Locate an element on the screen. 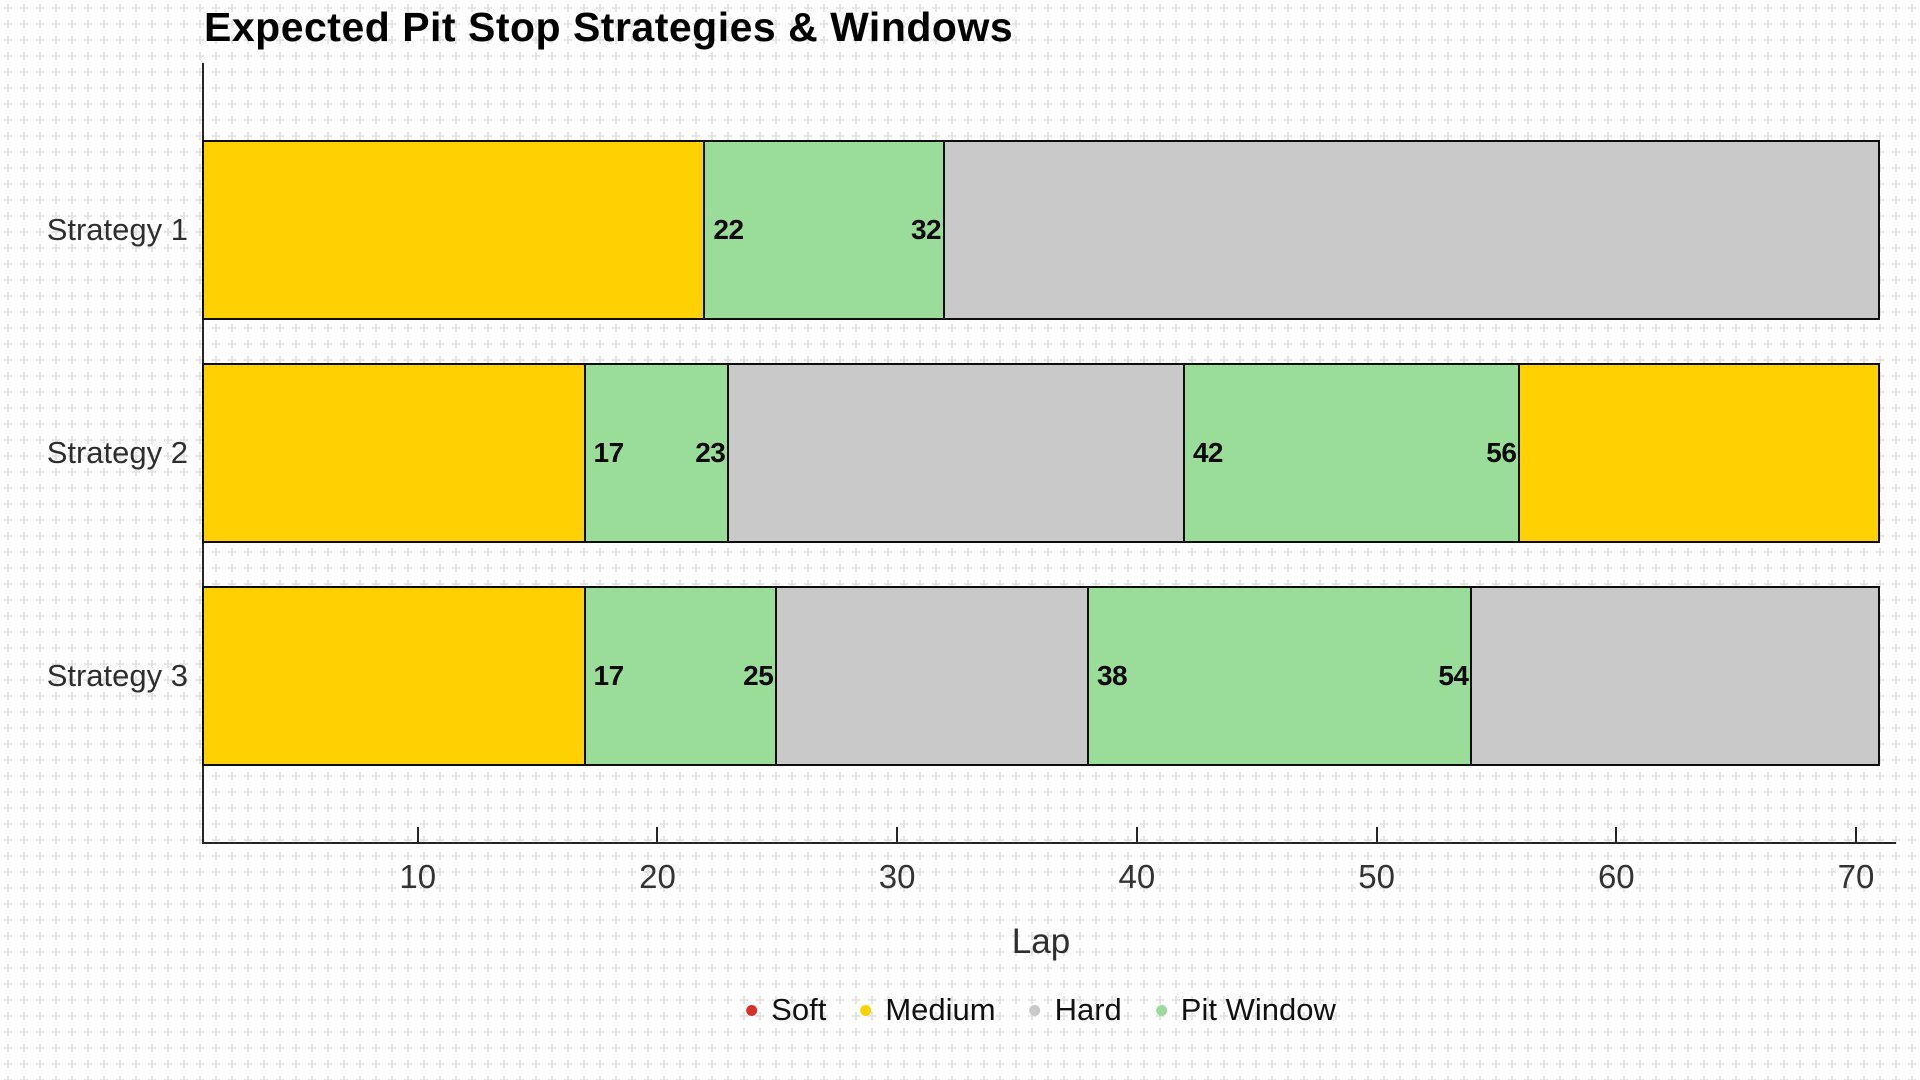 This screenshot has height=1080, width=1920. legend-item-medium: Medium is located at coordinates (928, 1010).